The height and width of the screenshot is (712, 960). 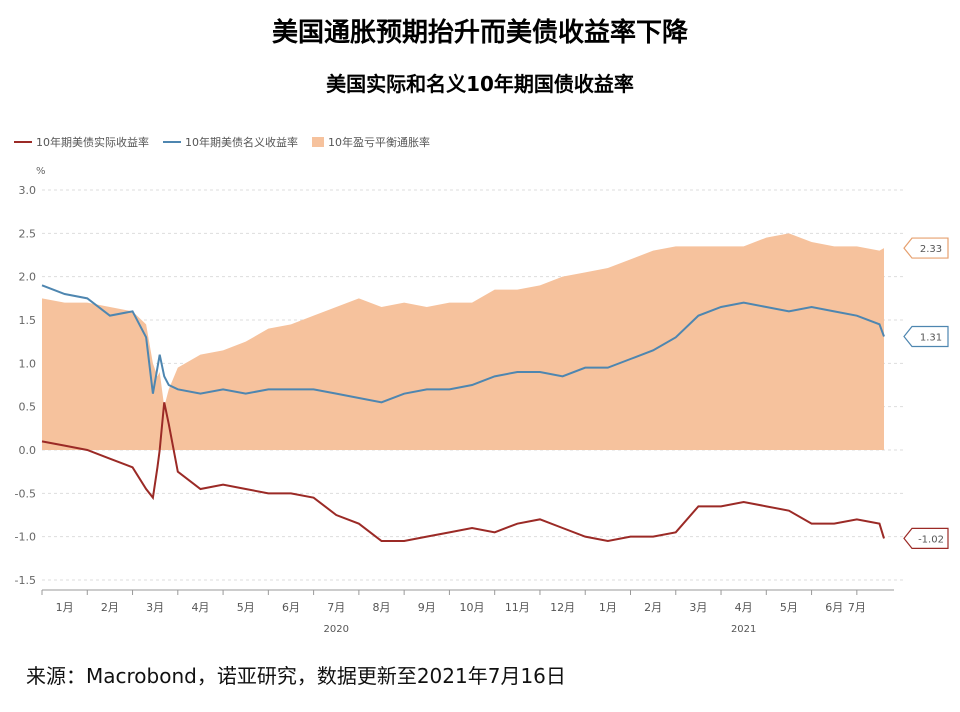 I want to click on legend-item-real: 10年期美债实际收益率, so click(x=81, y=142).